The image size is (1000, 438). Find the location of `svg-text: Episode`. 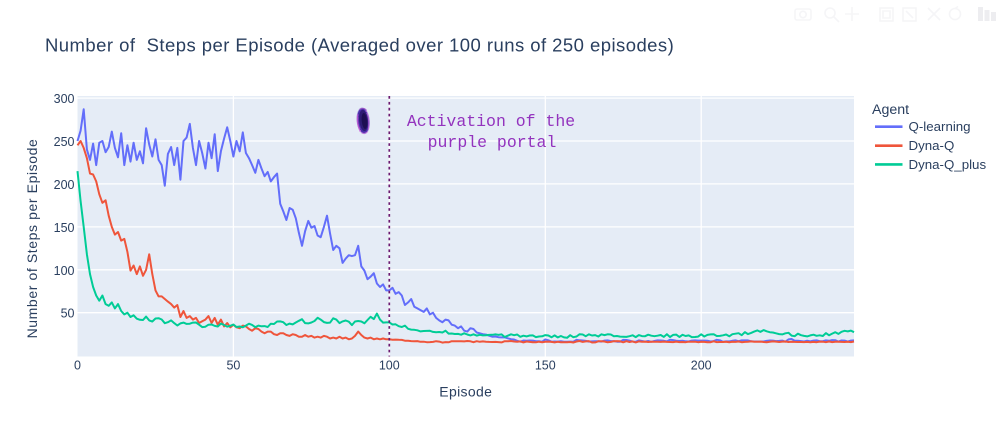

svg-text: Episode is located at coordinates (465, 392).